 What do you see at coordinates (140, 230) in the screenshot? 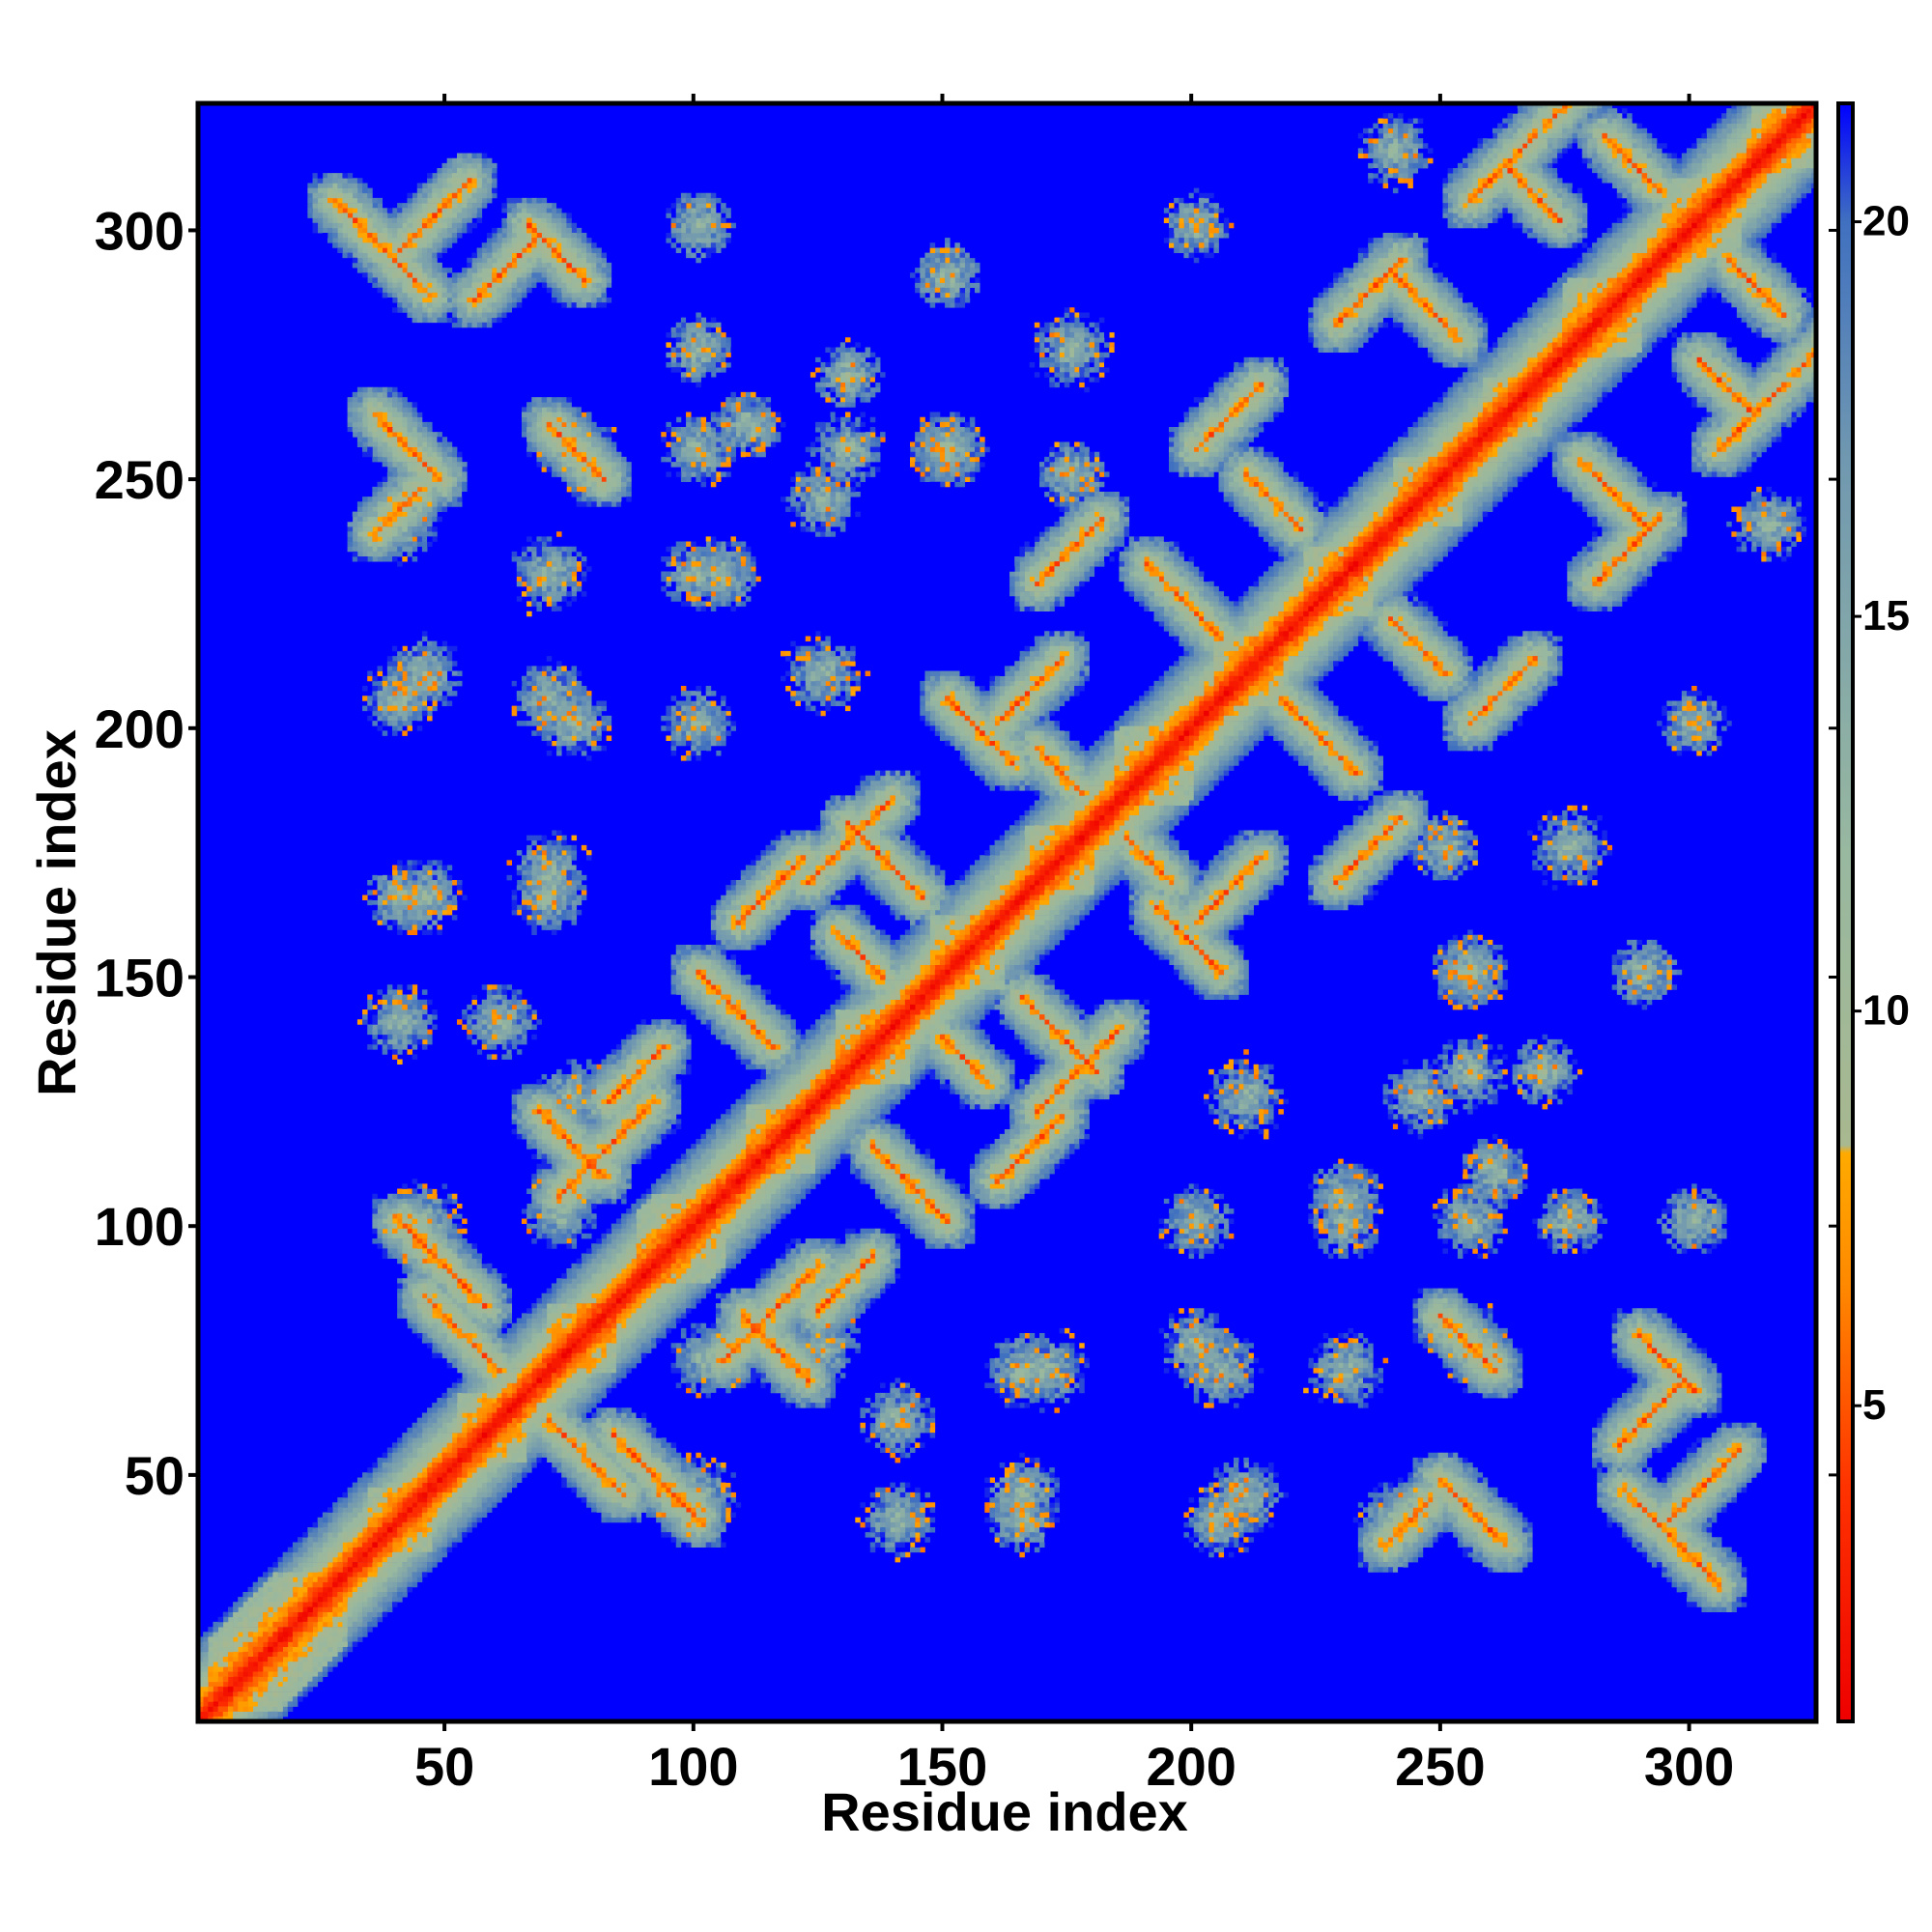
I see `y-tick-label: 300` at bounding box center [140, 230].